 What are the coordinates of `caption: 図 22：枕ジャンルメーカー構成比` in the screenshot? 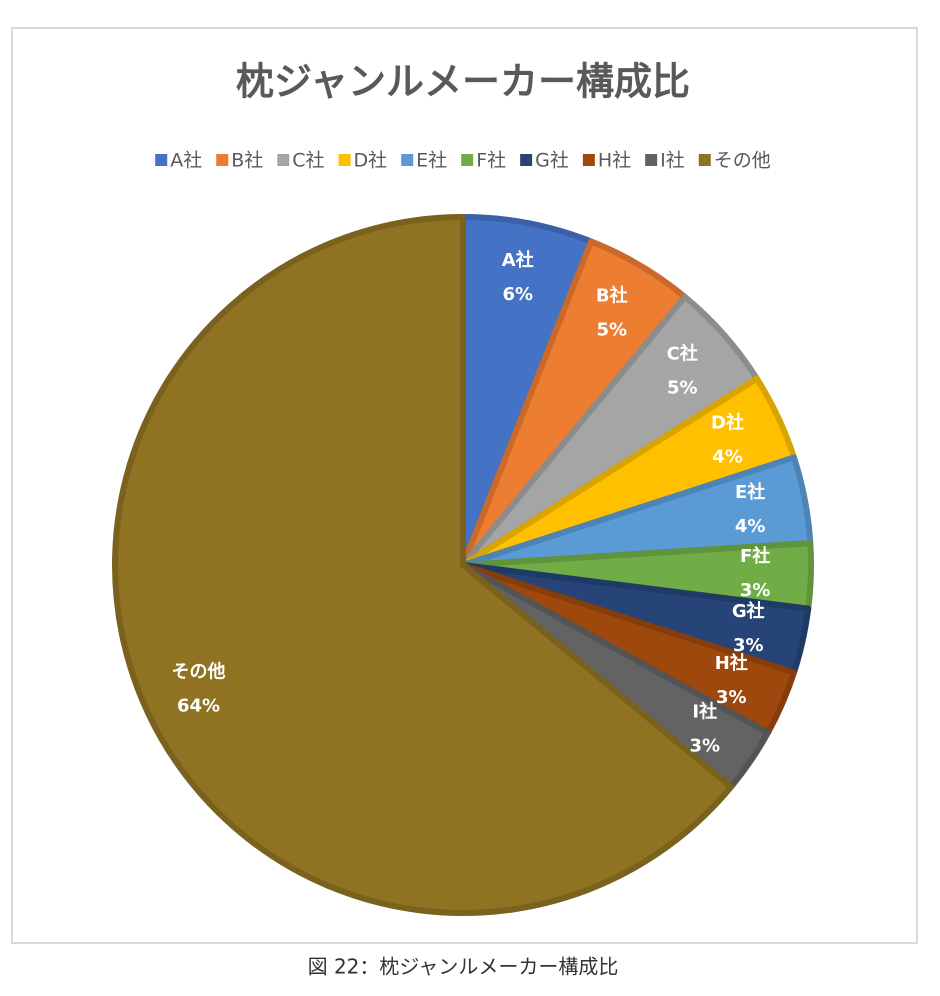 It's located at (463, 967).